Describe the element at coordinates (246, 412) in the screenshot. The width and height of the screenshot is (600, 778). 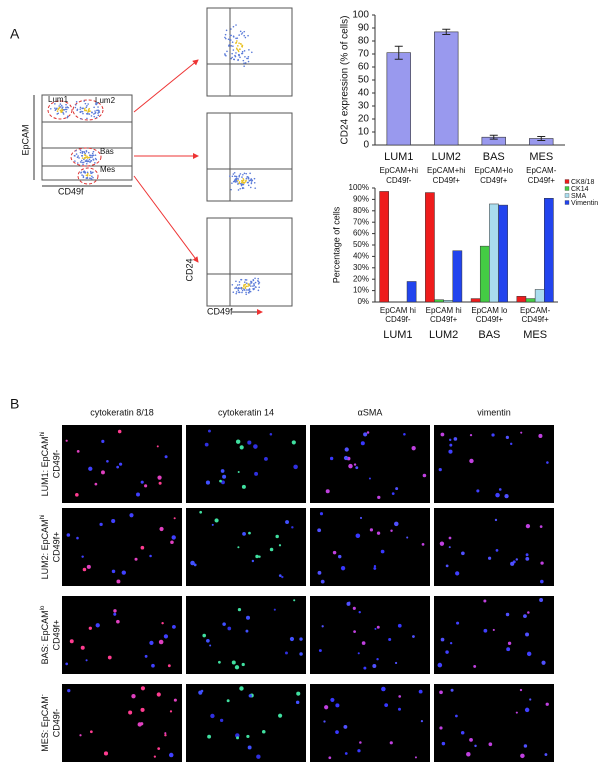
I see `column-header: cytokeratin 14` at that location.